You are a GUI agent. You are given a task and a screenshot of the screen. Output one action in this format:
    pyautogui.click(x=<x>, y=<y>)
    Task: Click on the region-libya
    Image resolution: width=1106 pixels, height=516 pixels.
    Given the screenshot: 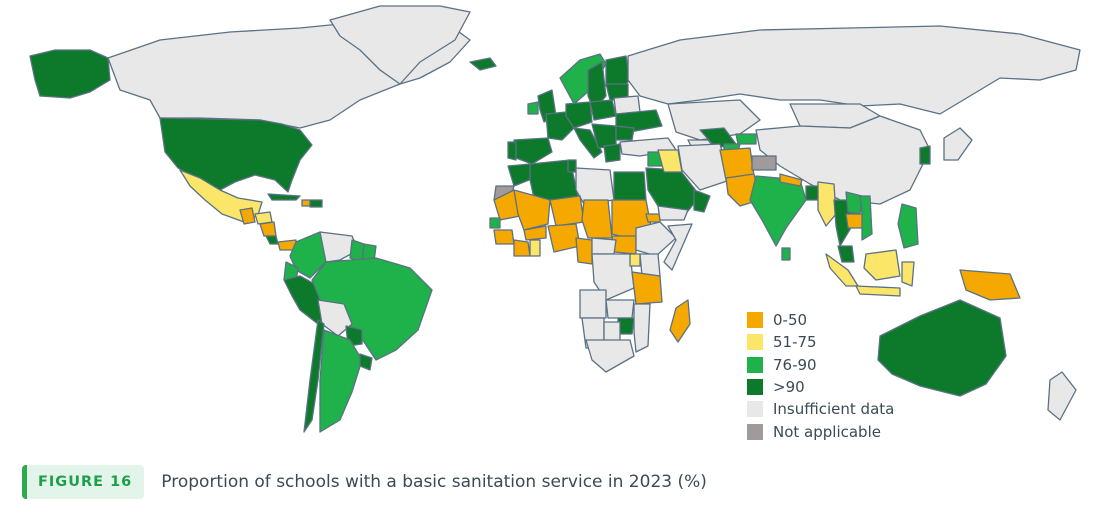 What is the action you would take?
    pyautogui.click(x=595, y=186)
    